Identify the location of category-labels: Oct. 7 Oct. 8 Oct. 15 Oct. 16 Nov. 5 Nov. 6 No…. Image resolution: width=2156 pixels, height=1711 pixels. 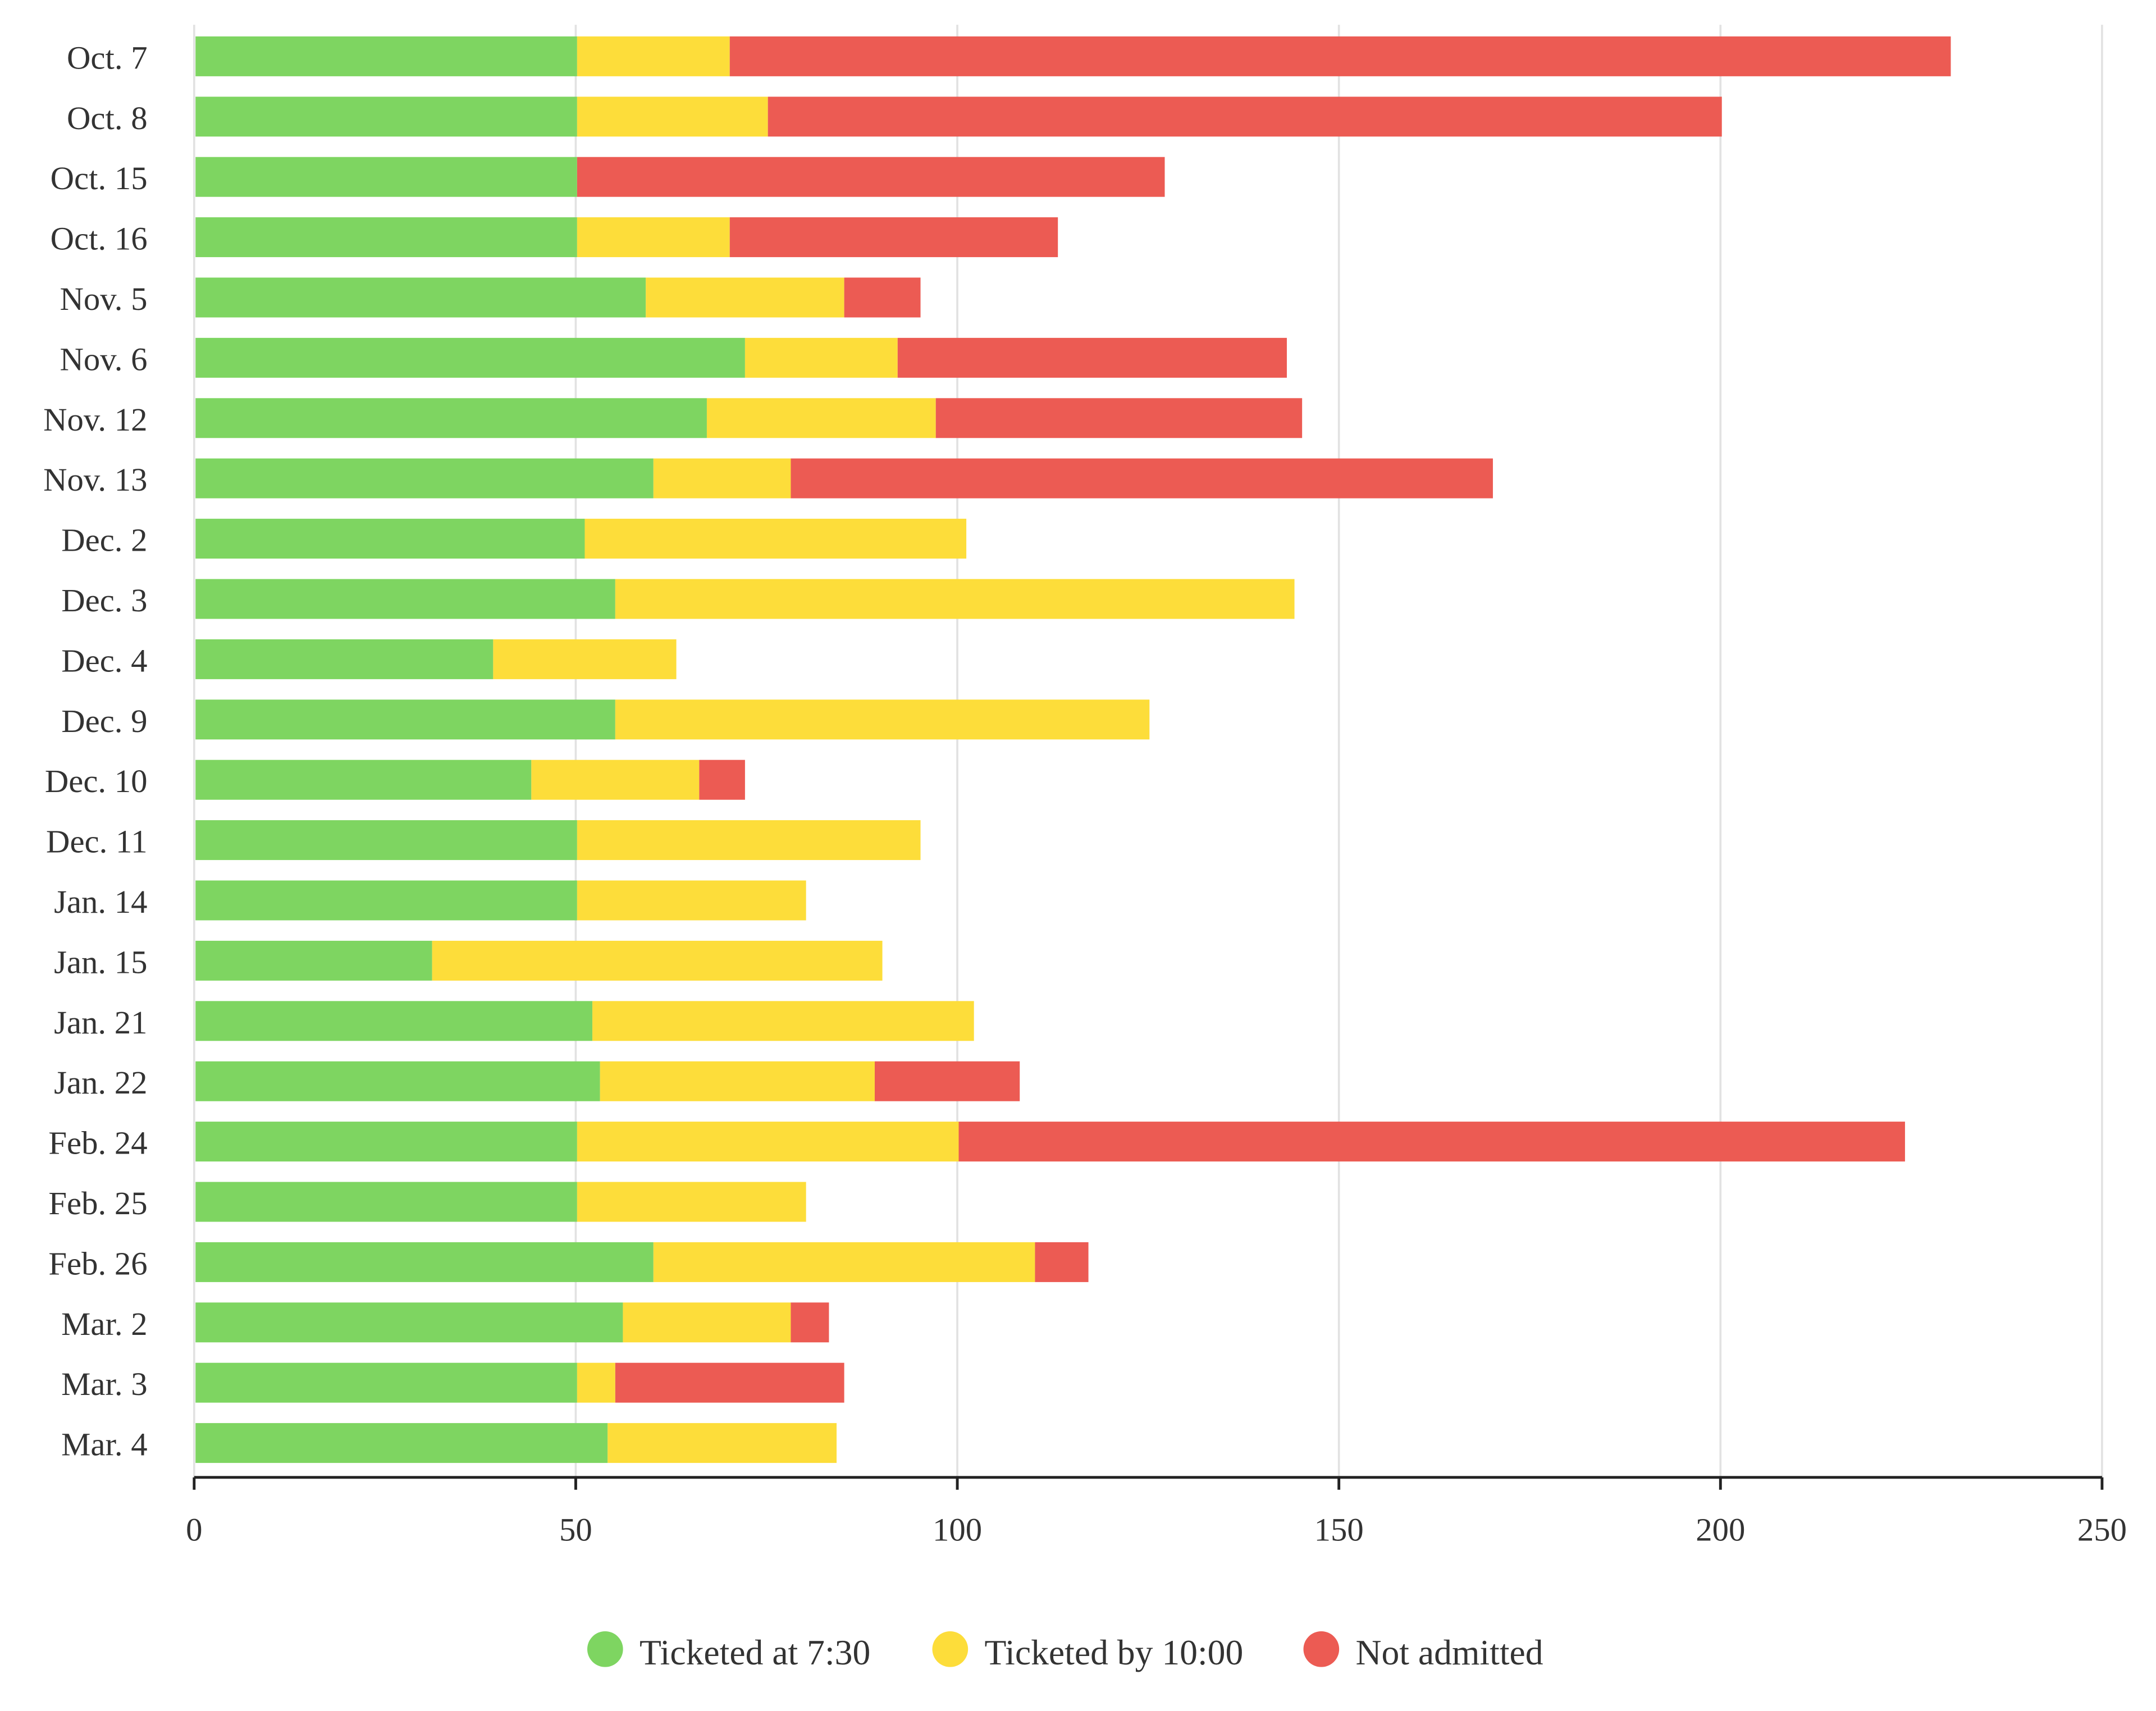
(95, 750).